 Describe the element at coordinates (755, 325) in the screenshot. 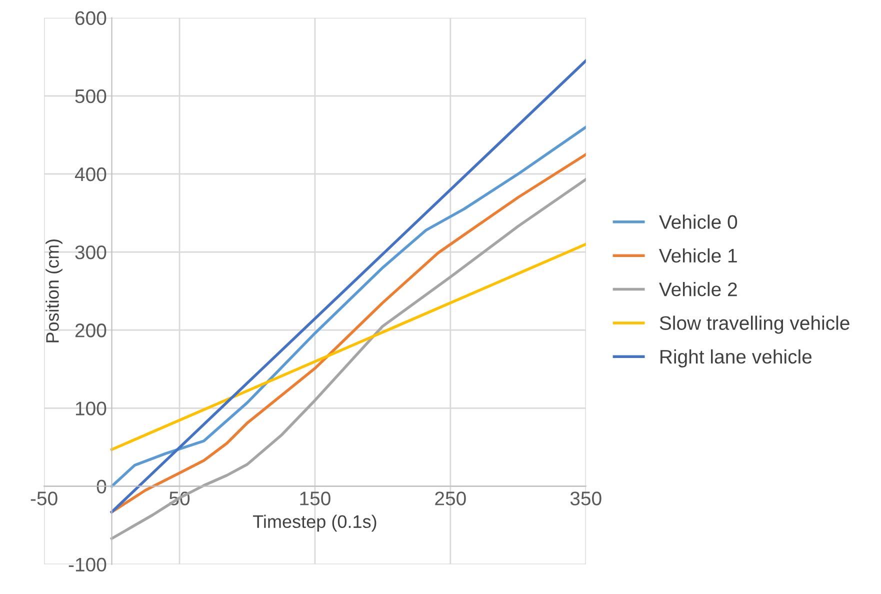

I see `legend-label: Slow travelling vehicle` at that location.